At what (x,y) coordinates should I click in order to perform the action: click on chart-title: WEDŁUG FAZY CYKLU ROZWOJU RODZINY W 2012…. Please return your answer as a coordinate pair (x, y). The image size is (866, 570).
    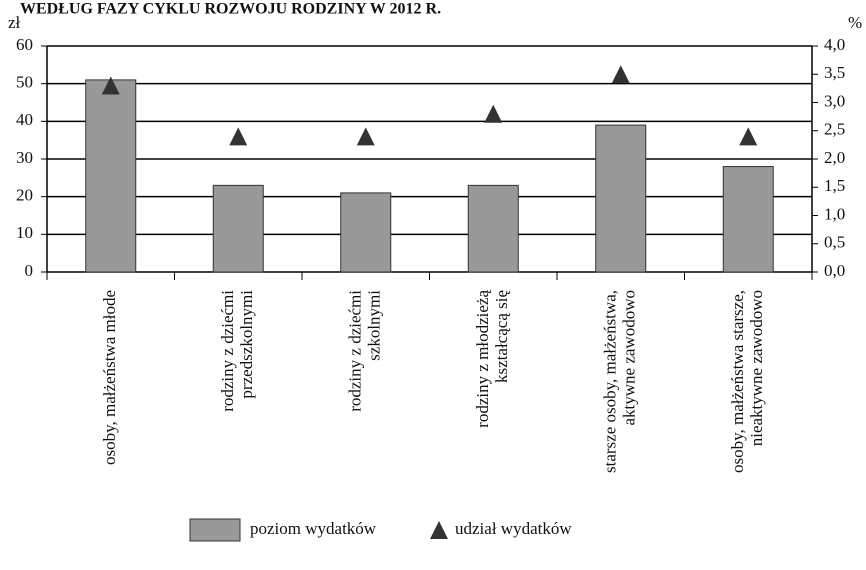
    Looking at the image, I should click on (230, 9).